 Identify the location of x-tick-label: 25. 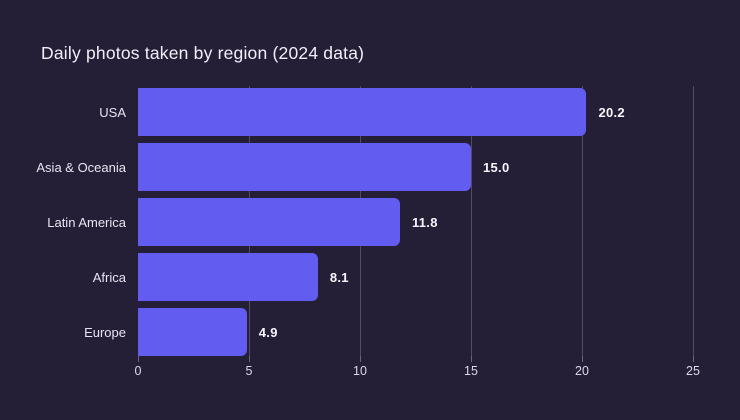
(693, 371).